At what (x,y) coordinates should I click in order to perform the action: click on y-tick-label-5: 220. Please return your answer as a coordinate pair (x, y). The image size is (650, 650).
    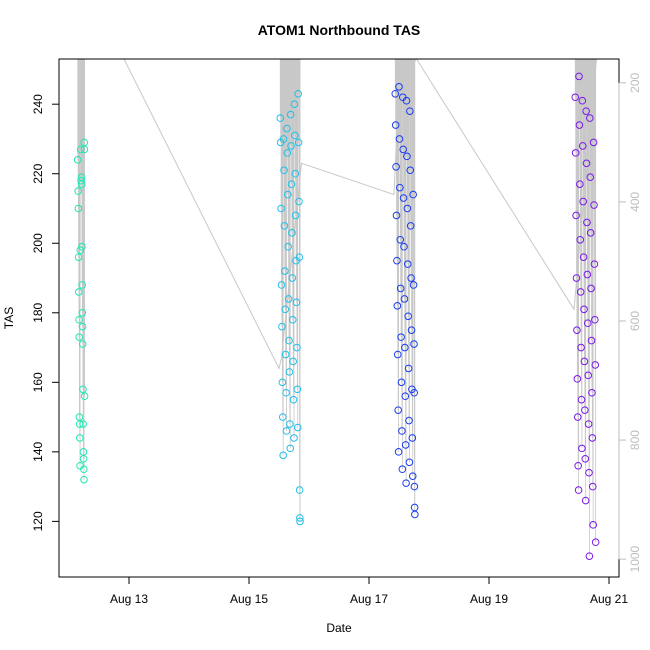
    Looking at the image, I should click on (38, 173).